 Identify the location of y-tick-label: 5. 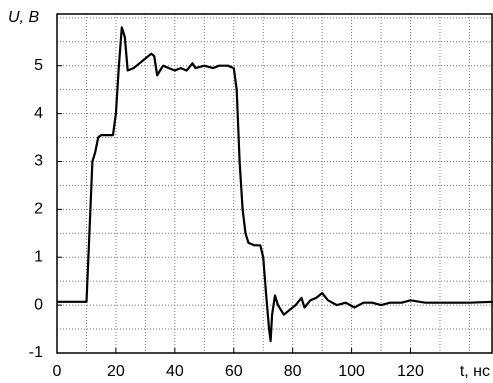
(38, 65).